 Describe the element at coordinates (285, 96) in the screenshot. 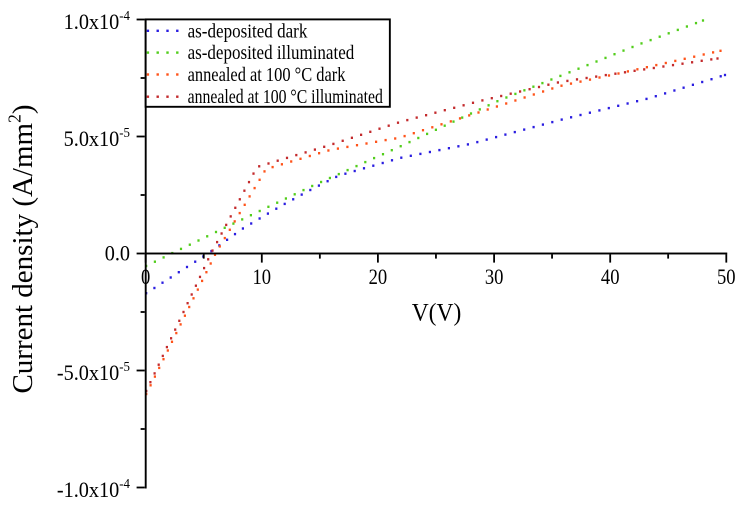

I see `svg-text: annealed at 100 °C illuminated` at that location.